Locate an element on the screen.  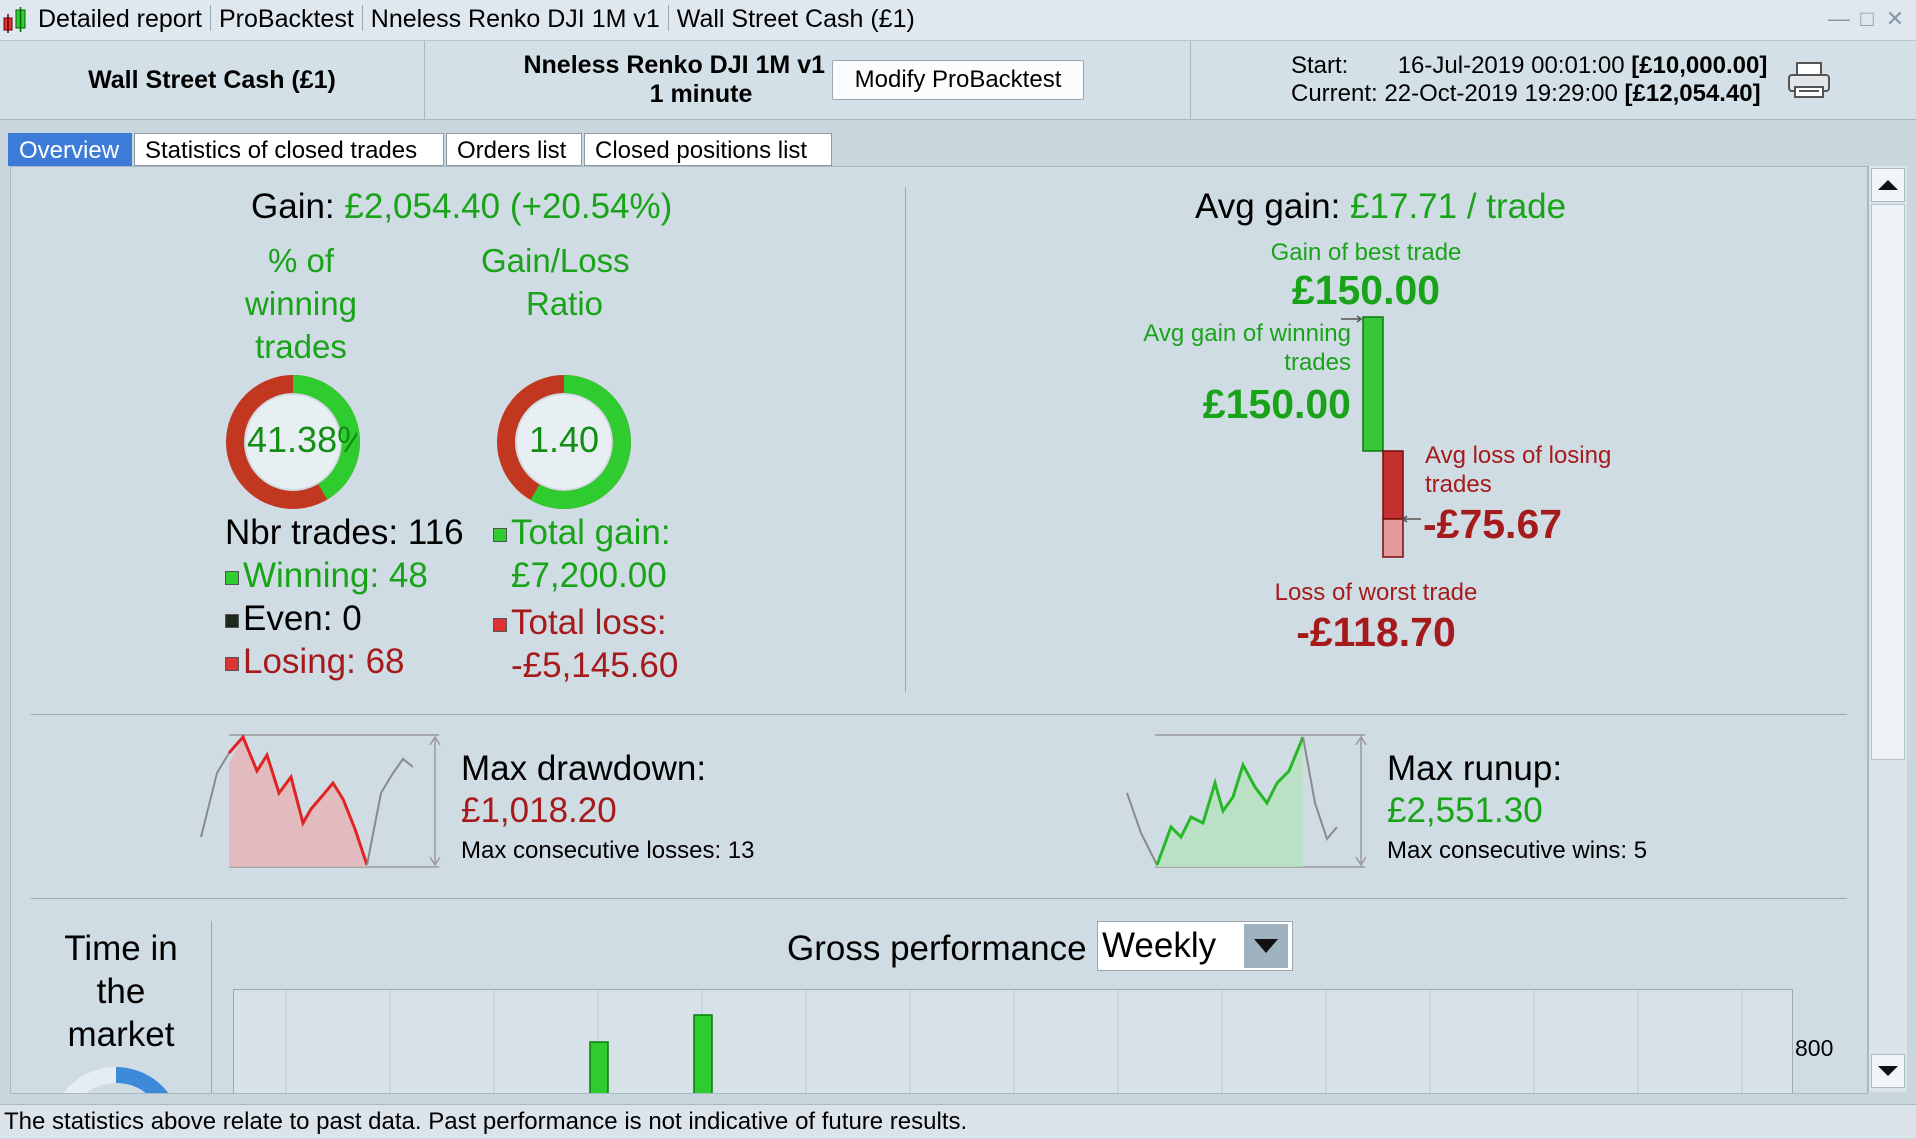
winning-pct-title-line2: winning is located at coordinates (301, 303).